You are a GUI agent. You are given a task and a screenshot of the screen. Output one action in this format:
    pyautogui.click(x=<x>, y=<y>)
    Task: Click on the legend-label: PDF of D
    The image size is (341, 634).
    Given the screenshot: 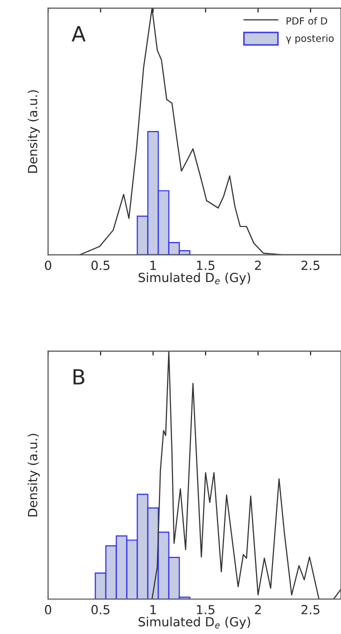 What is the action you would take?
    pyautogui.click(x=307, y=21)
    